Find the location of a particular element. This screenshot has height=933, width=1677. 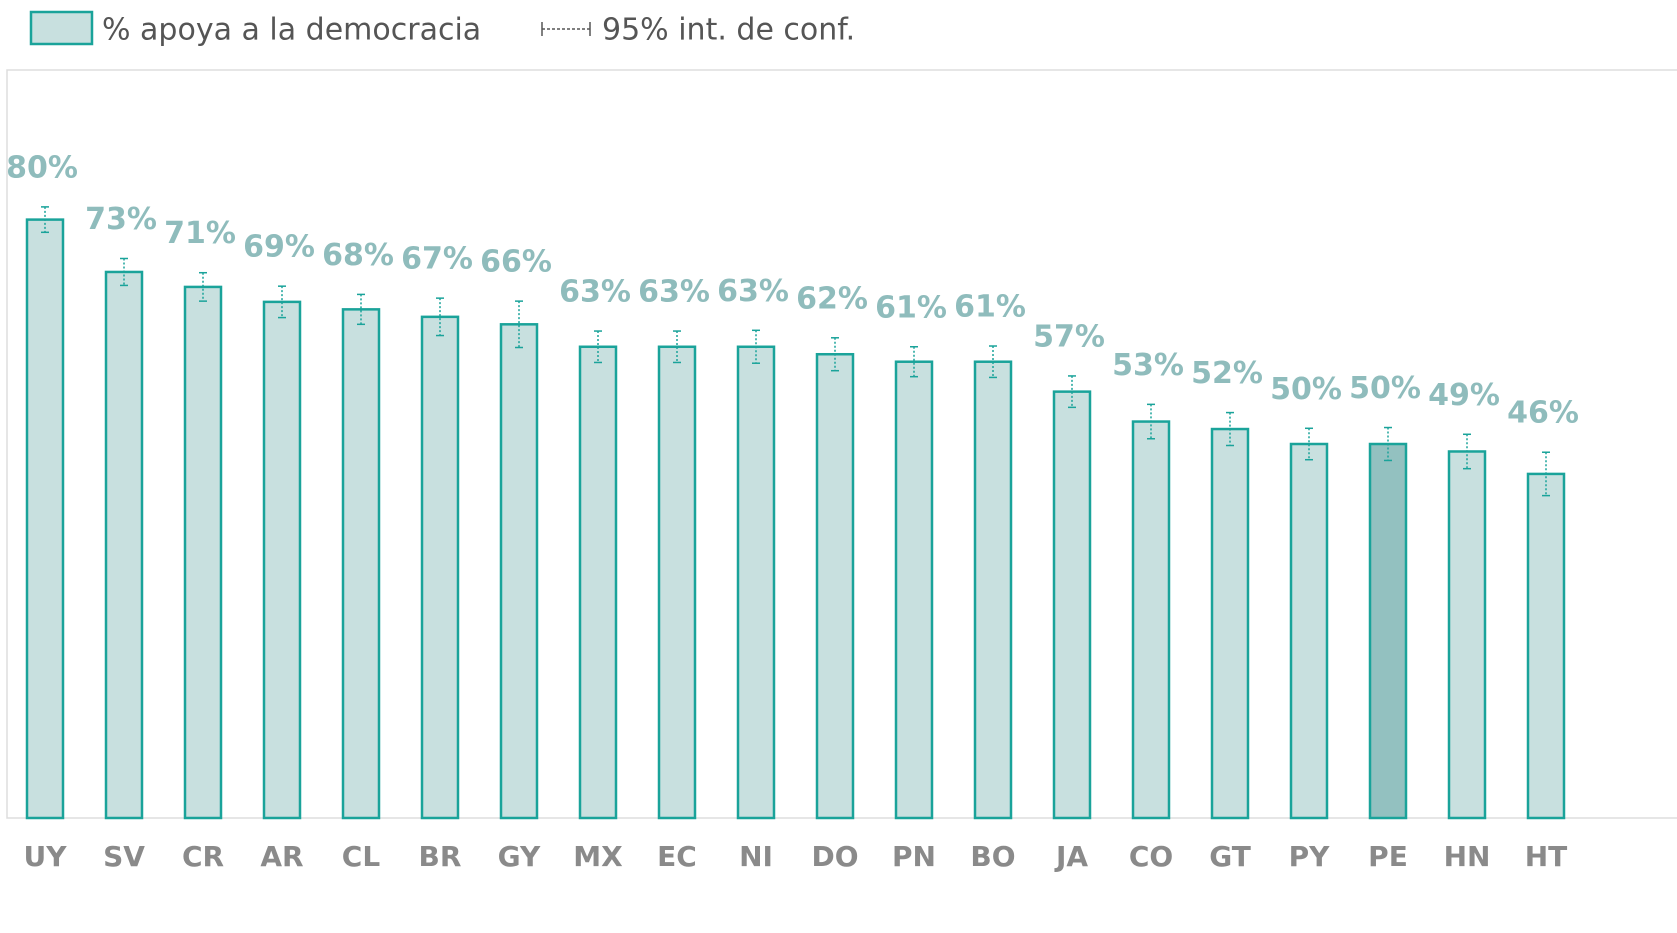

value-label: 68% is located at coordinates (358, 255).